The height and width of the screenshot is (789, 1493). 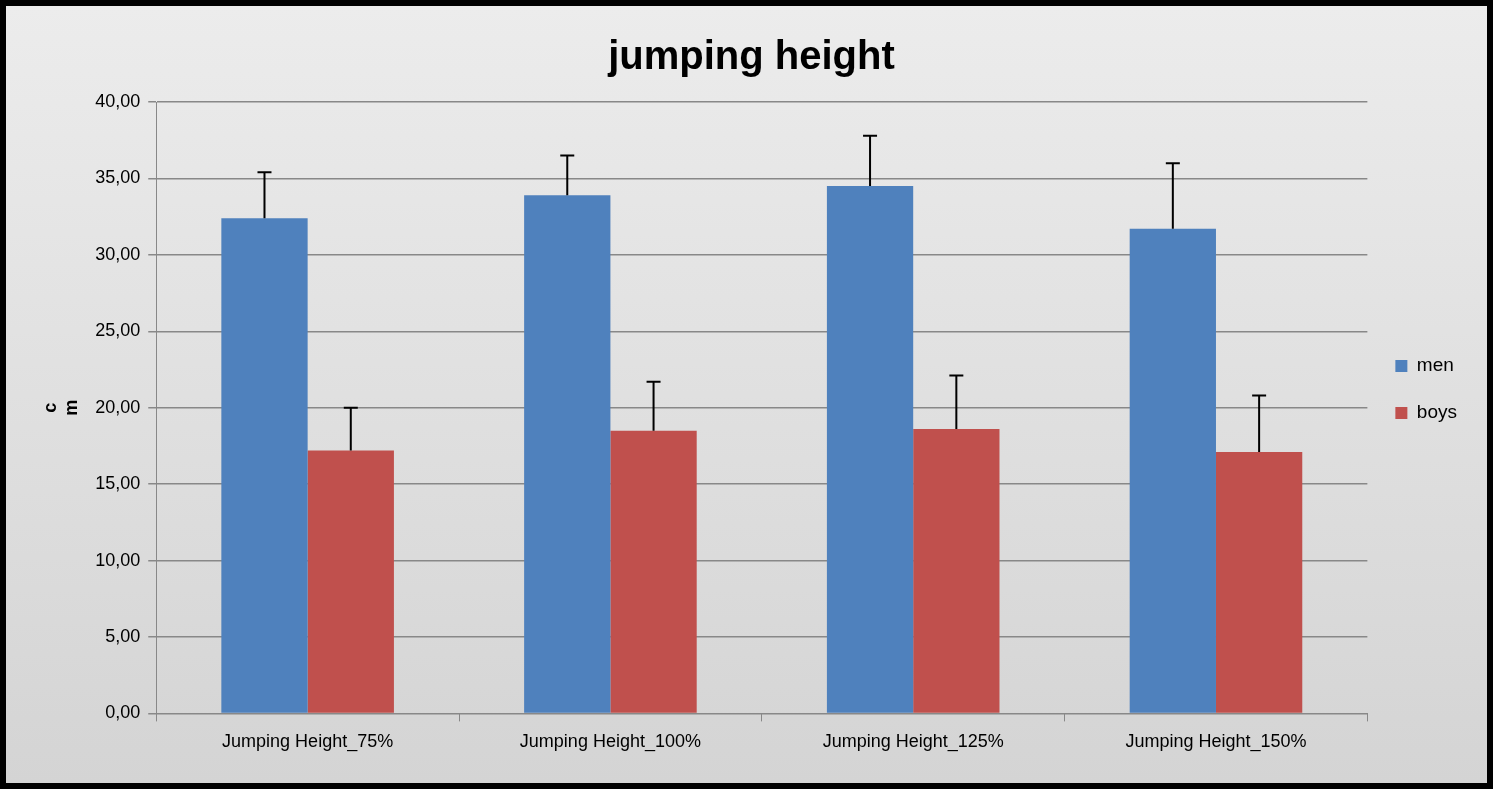 What do you see at coordinates (1437, 412) in the screenshot?
I see `legend-label: boys` at bounding box center [1437, 412].